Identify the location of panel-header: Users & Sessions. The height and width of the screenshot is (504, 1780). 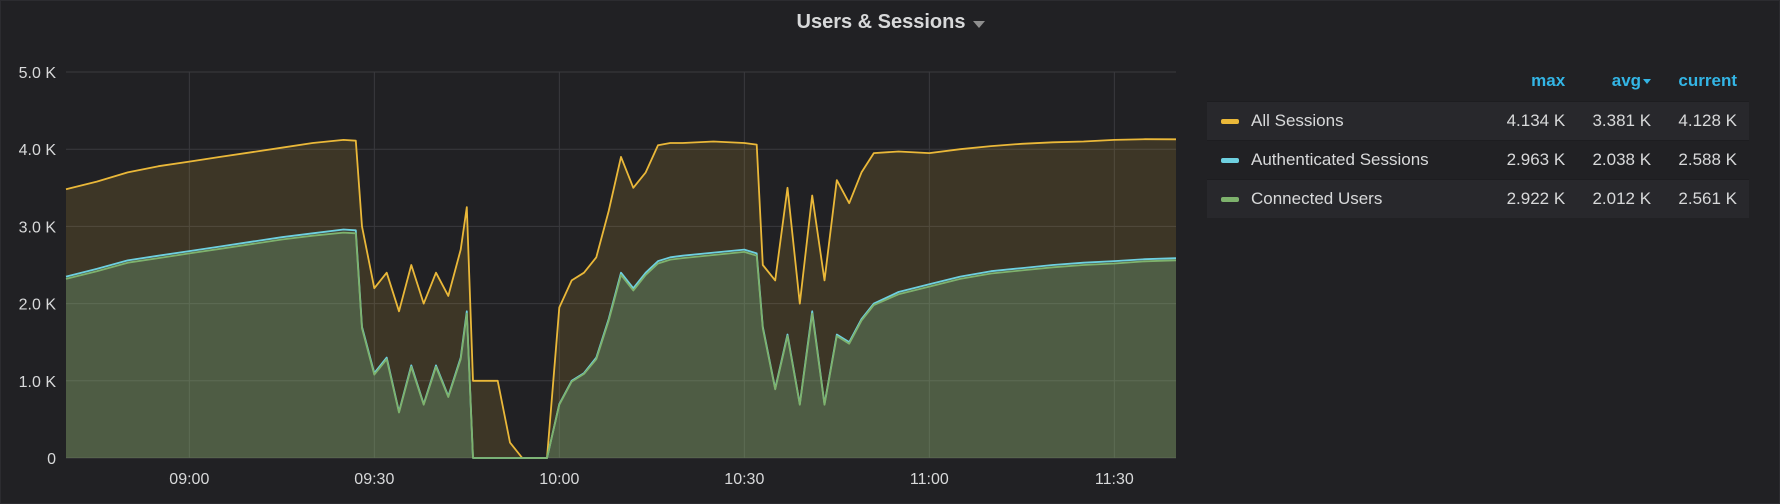
(890, 22).